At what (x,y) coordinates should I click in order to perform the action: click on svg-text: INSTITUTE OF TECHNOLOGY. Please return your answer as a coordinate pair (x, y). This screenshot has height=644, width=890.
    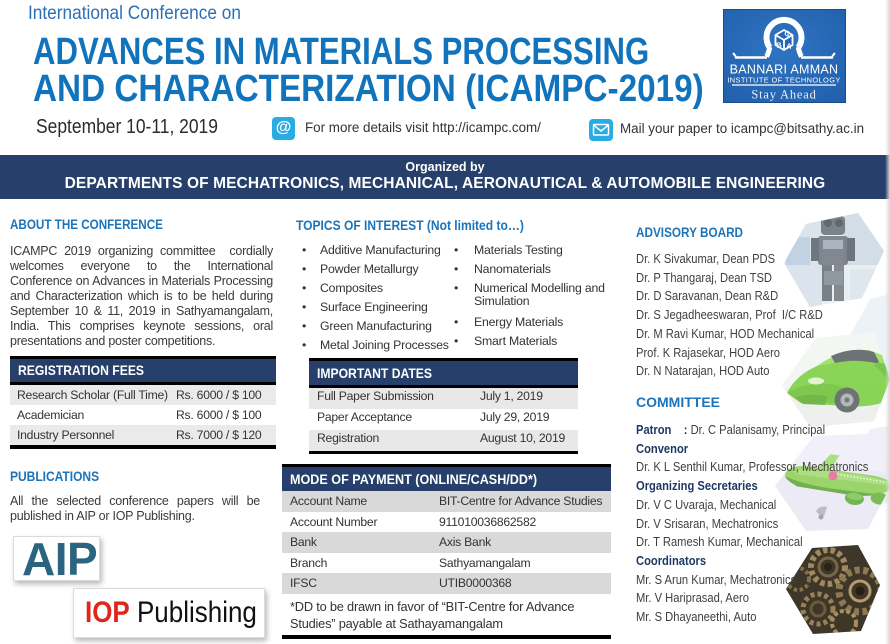
    Looking at the image, I should click on (783, 80).